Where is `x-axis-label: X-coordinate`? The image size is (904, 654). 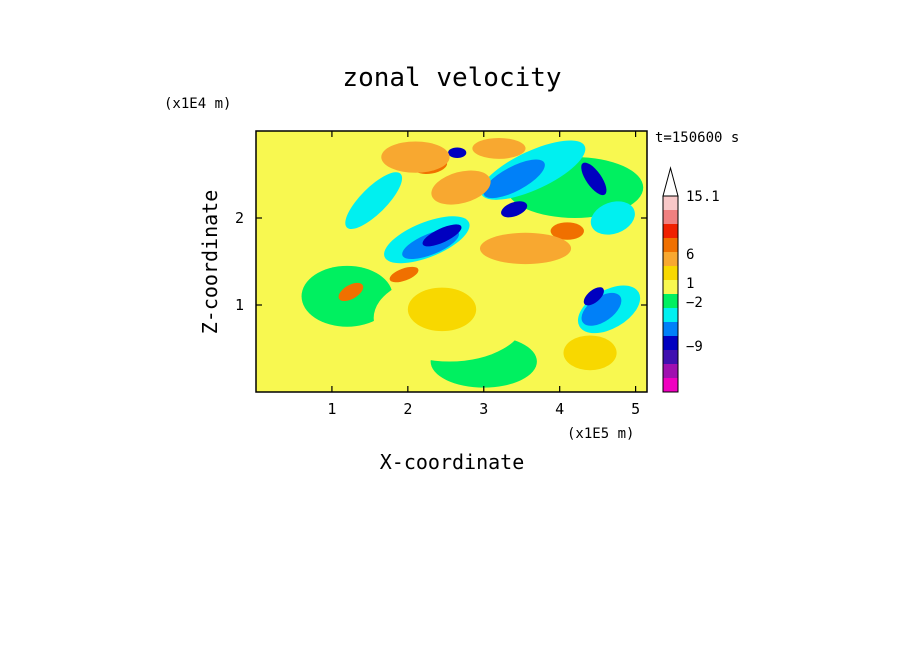 x-axis-label: X-coordinate is located at coordinates (452, 462).